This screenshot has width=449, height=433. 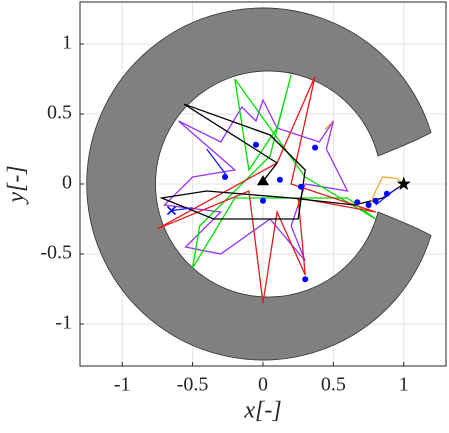 I want to click on x-axis-label: x[-], so click(x=262, y=411).